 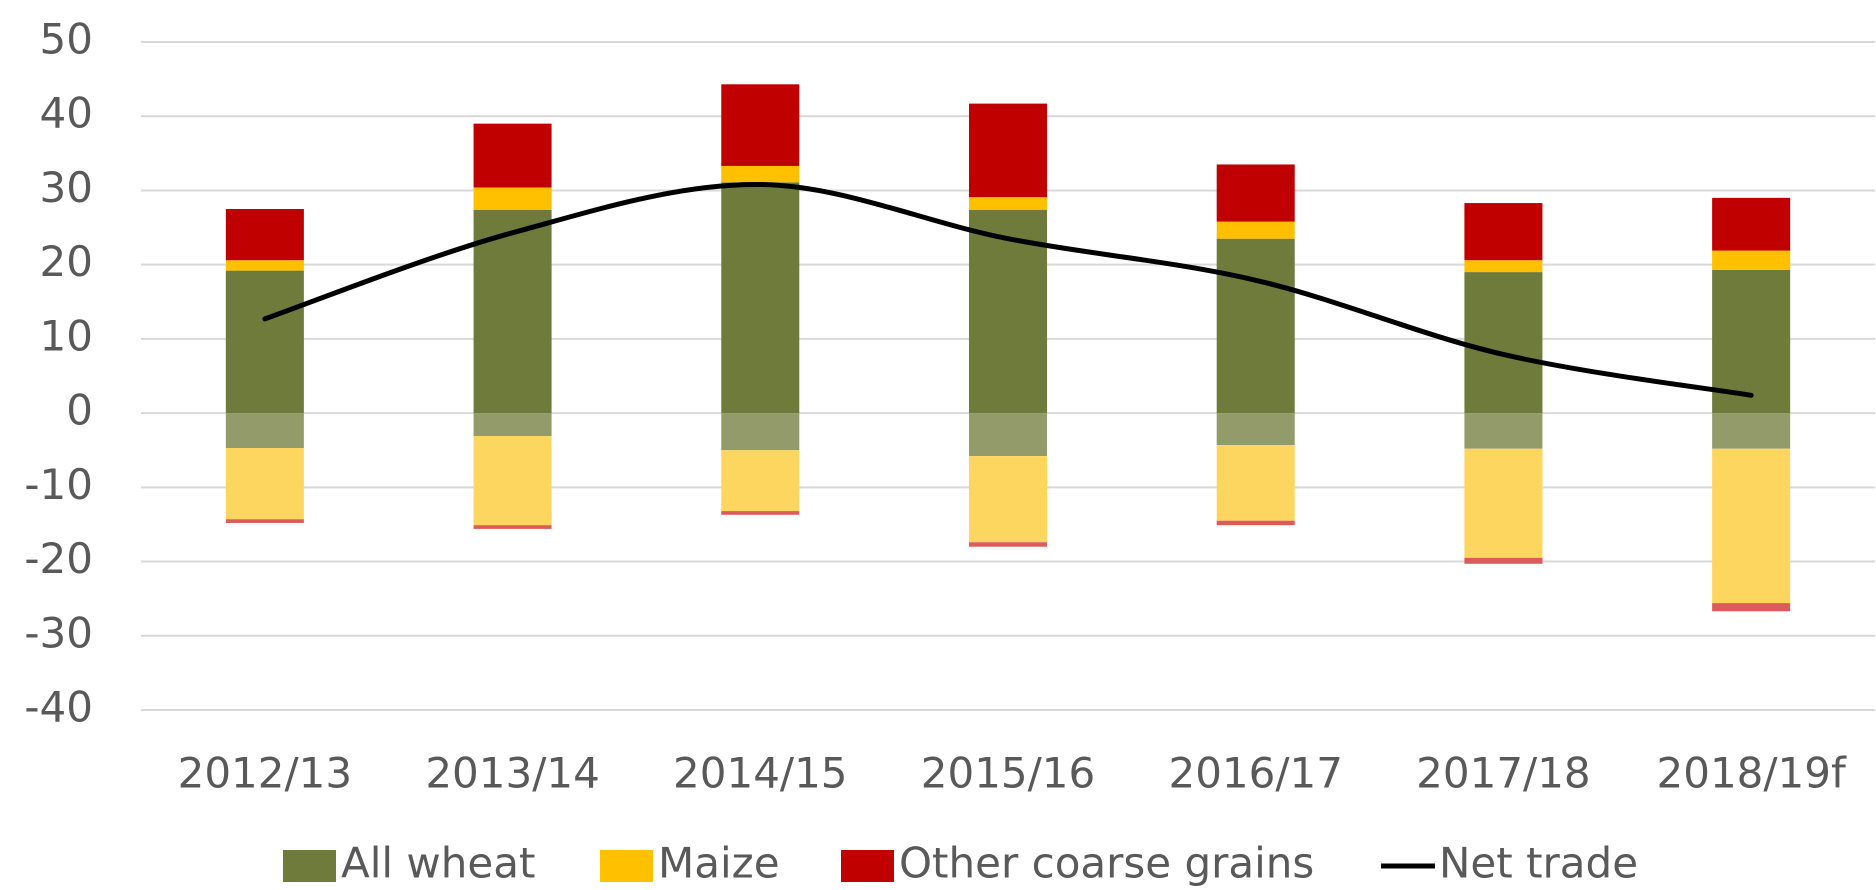 What do you see at coordinates (58, 484) in the screenshot?
I see `y-tick-label: -10` at bounding box center [58, 484].